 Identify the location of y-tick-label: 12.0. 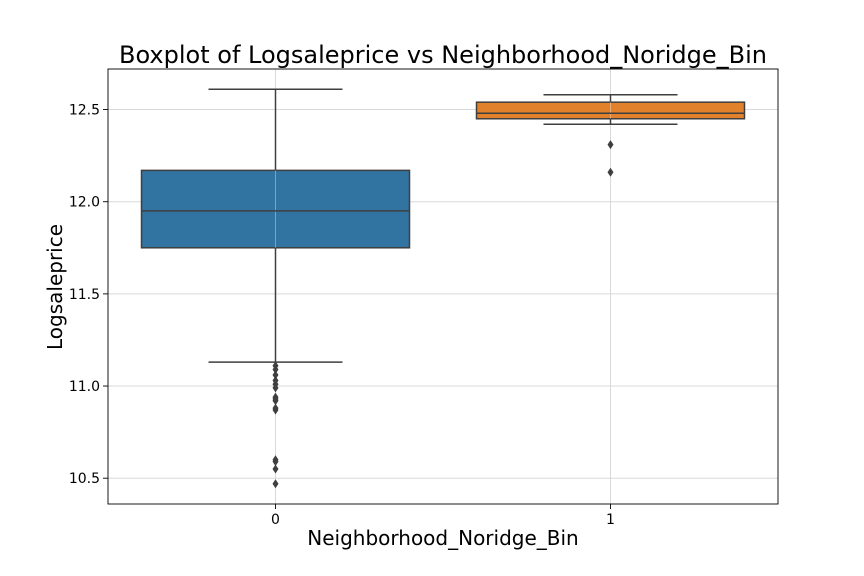
(84, 203).